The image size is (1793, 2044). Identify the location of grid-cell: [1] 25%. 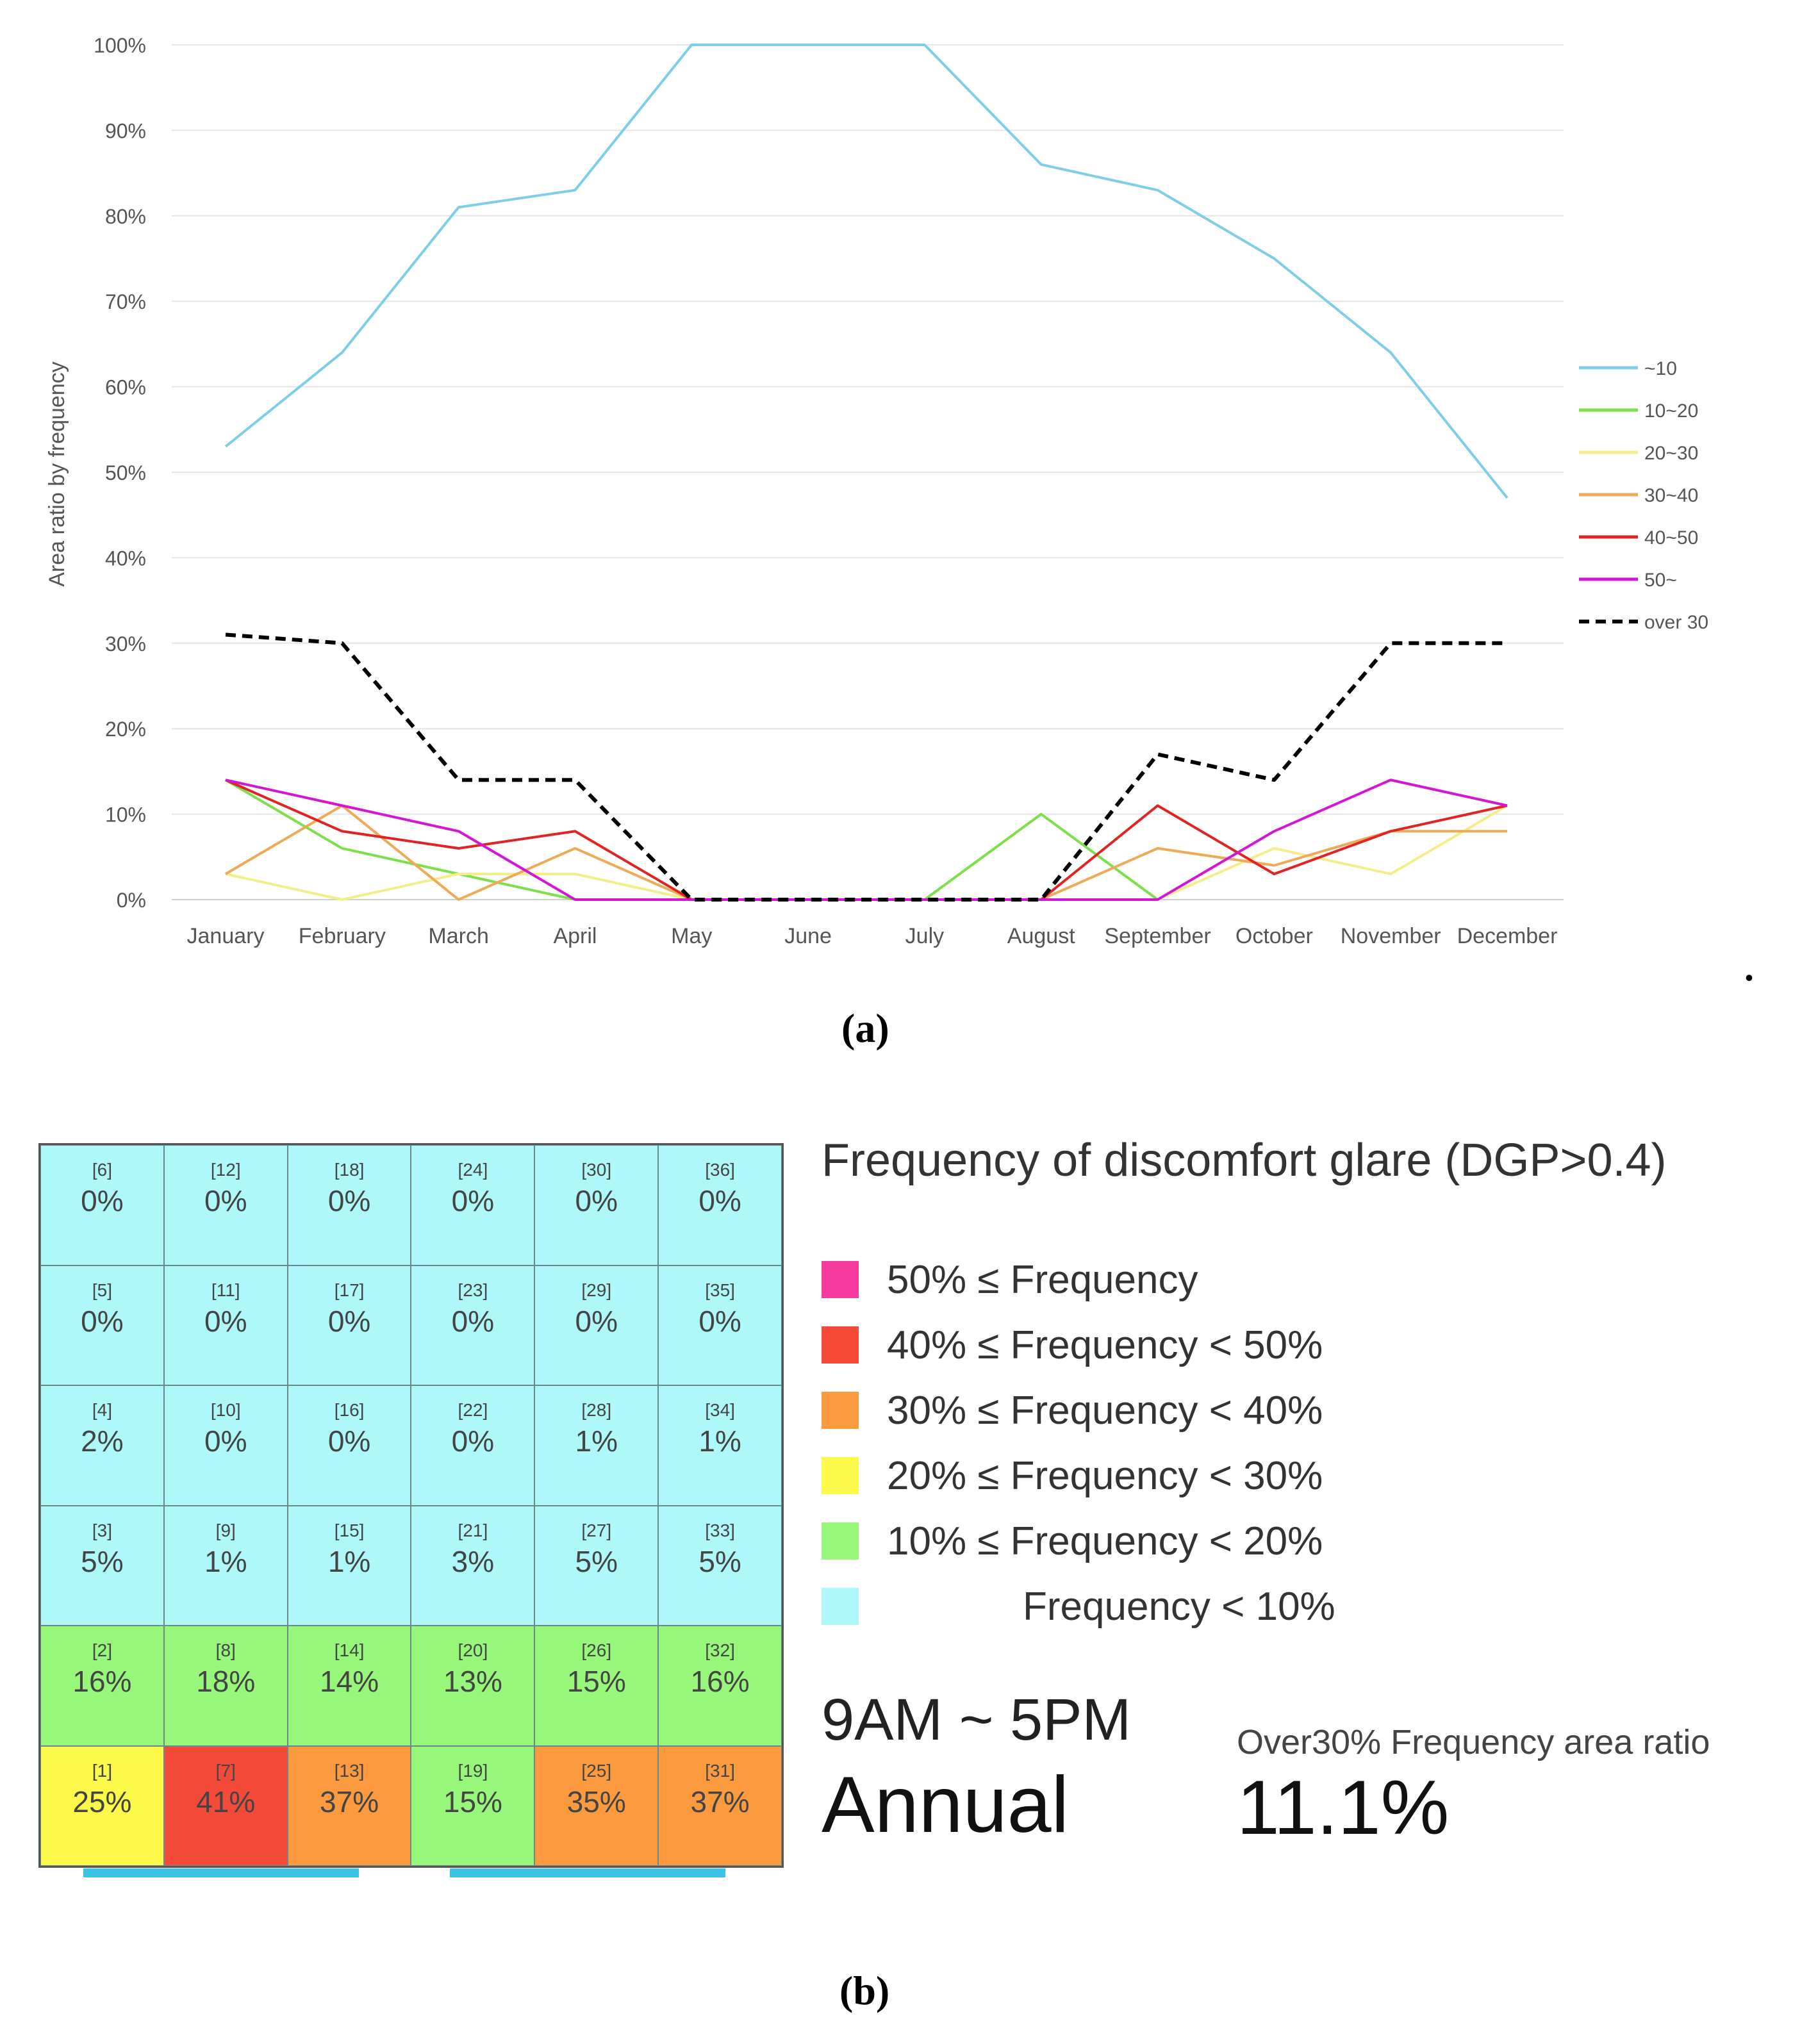
(102, 1805).